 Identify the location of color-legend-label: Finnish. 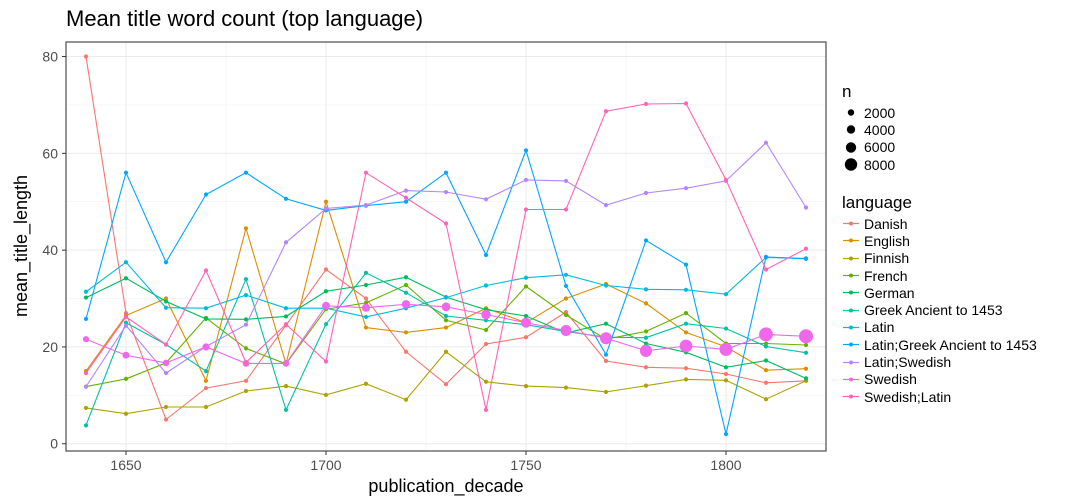
(887, 258).